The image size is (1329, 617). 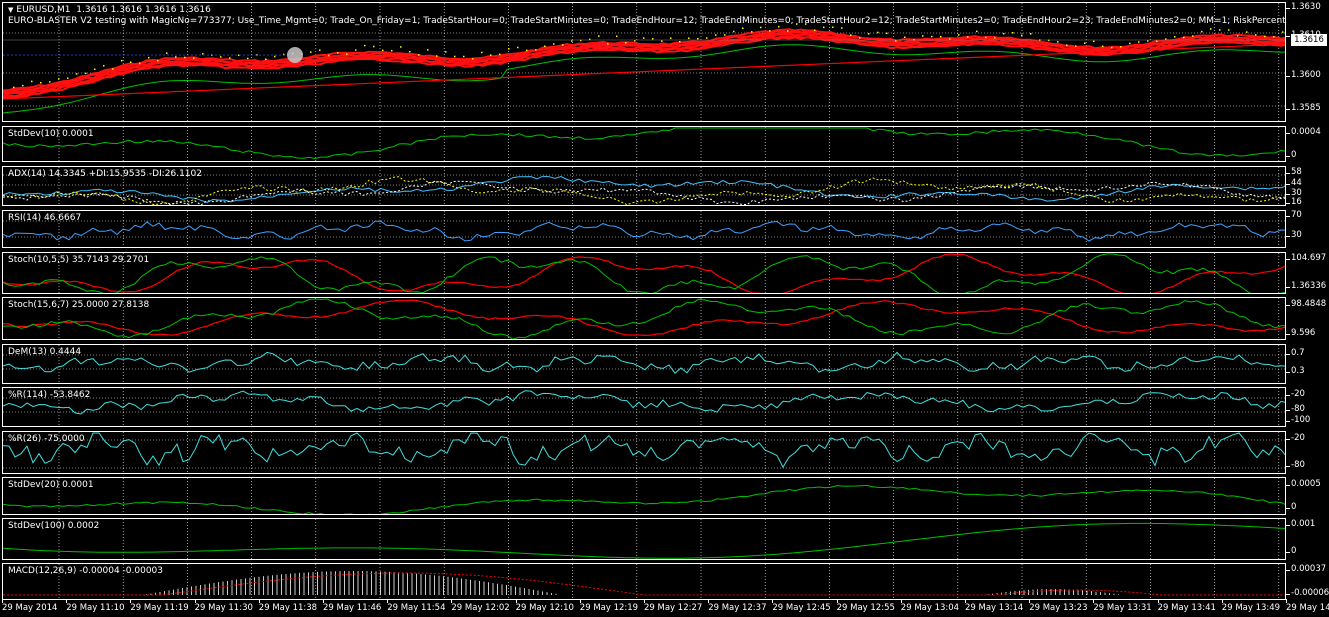 I want to click on stoch1-canvas, so click(x=644, y=273).